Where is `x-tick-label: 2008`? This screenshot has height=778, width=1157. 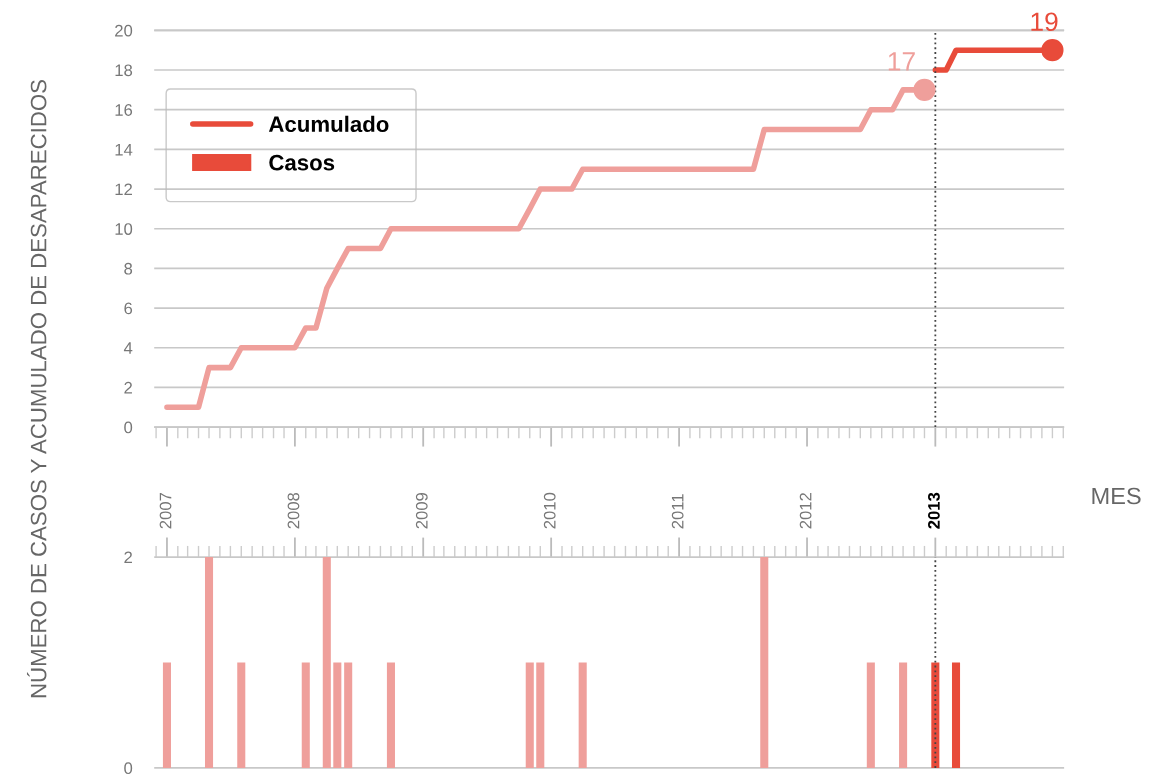
x-tick-label: 2008 is located at coordinates (293, 510).